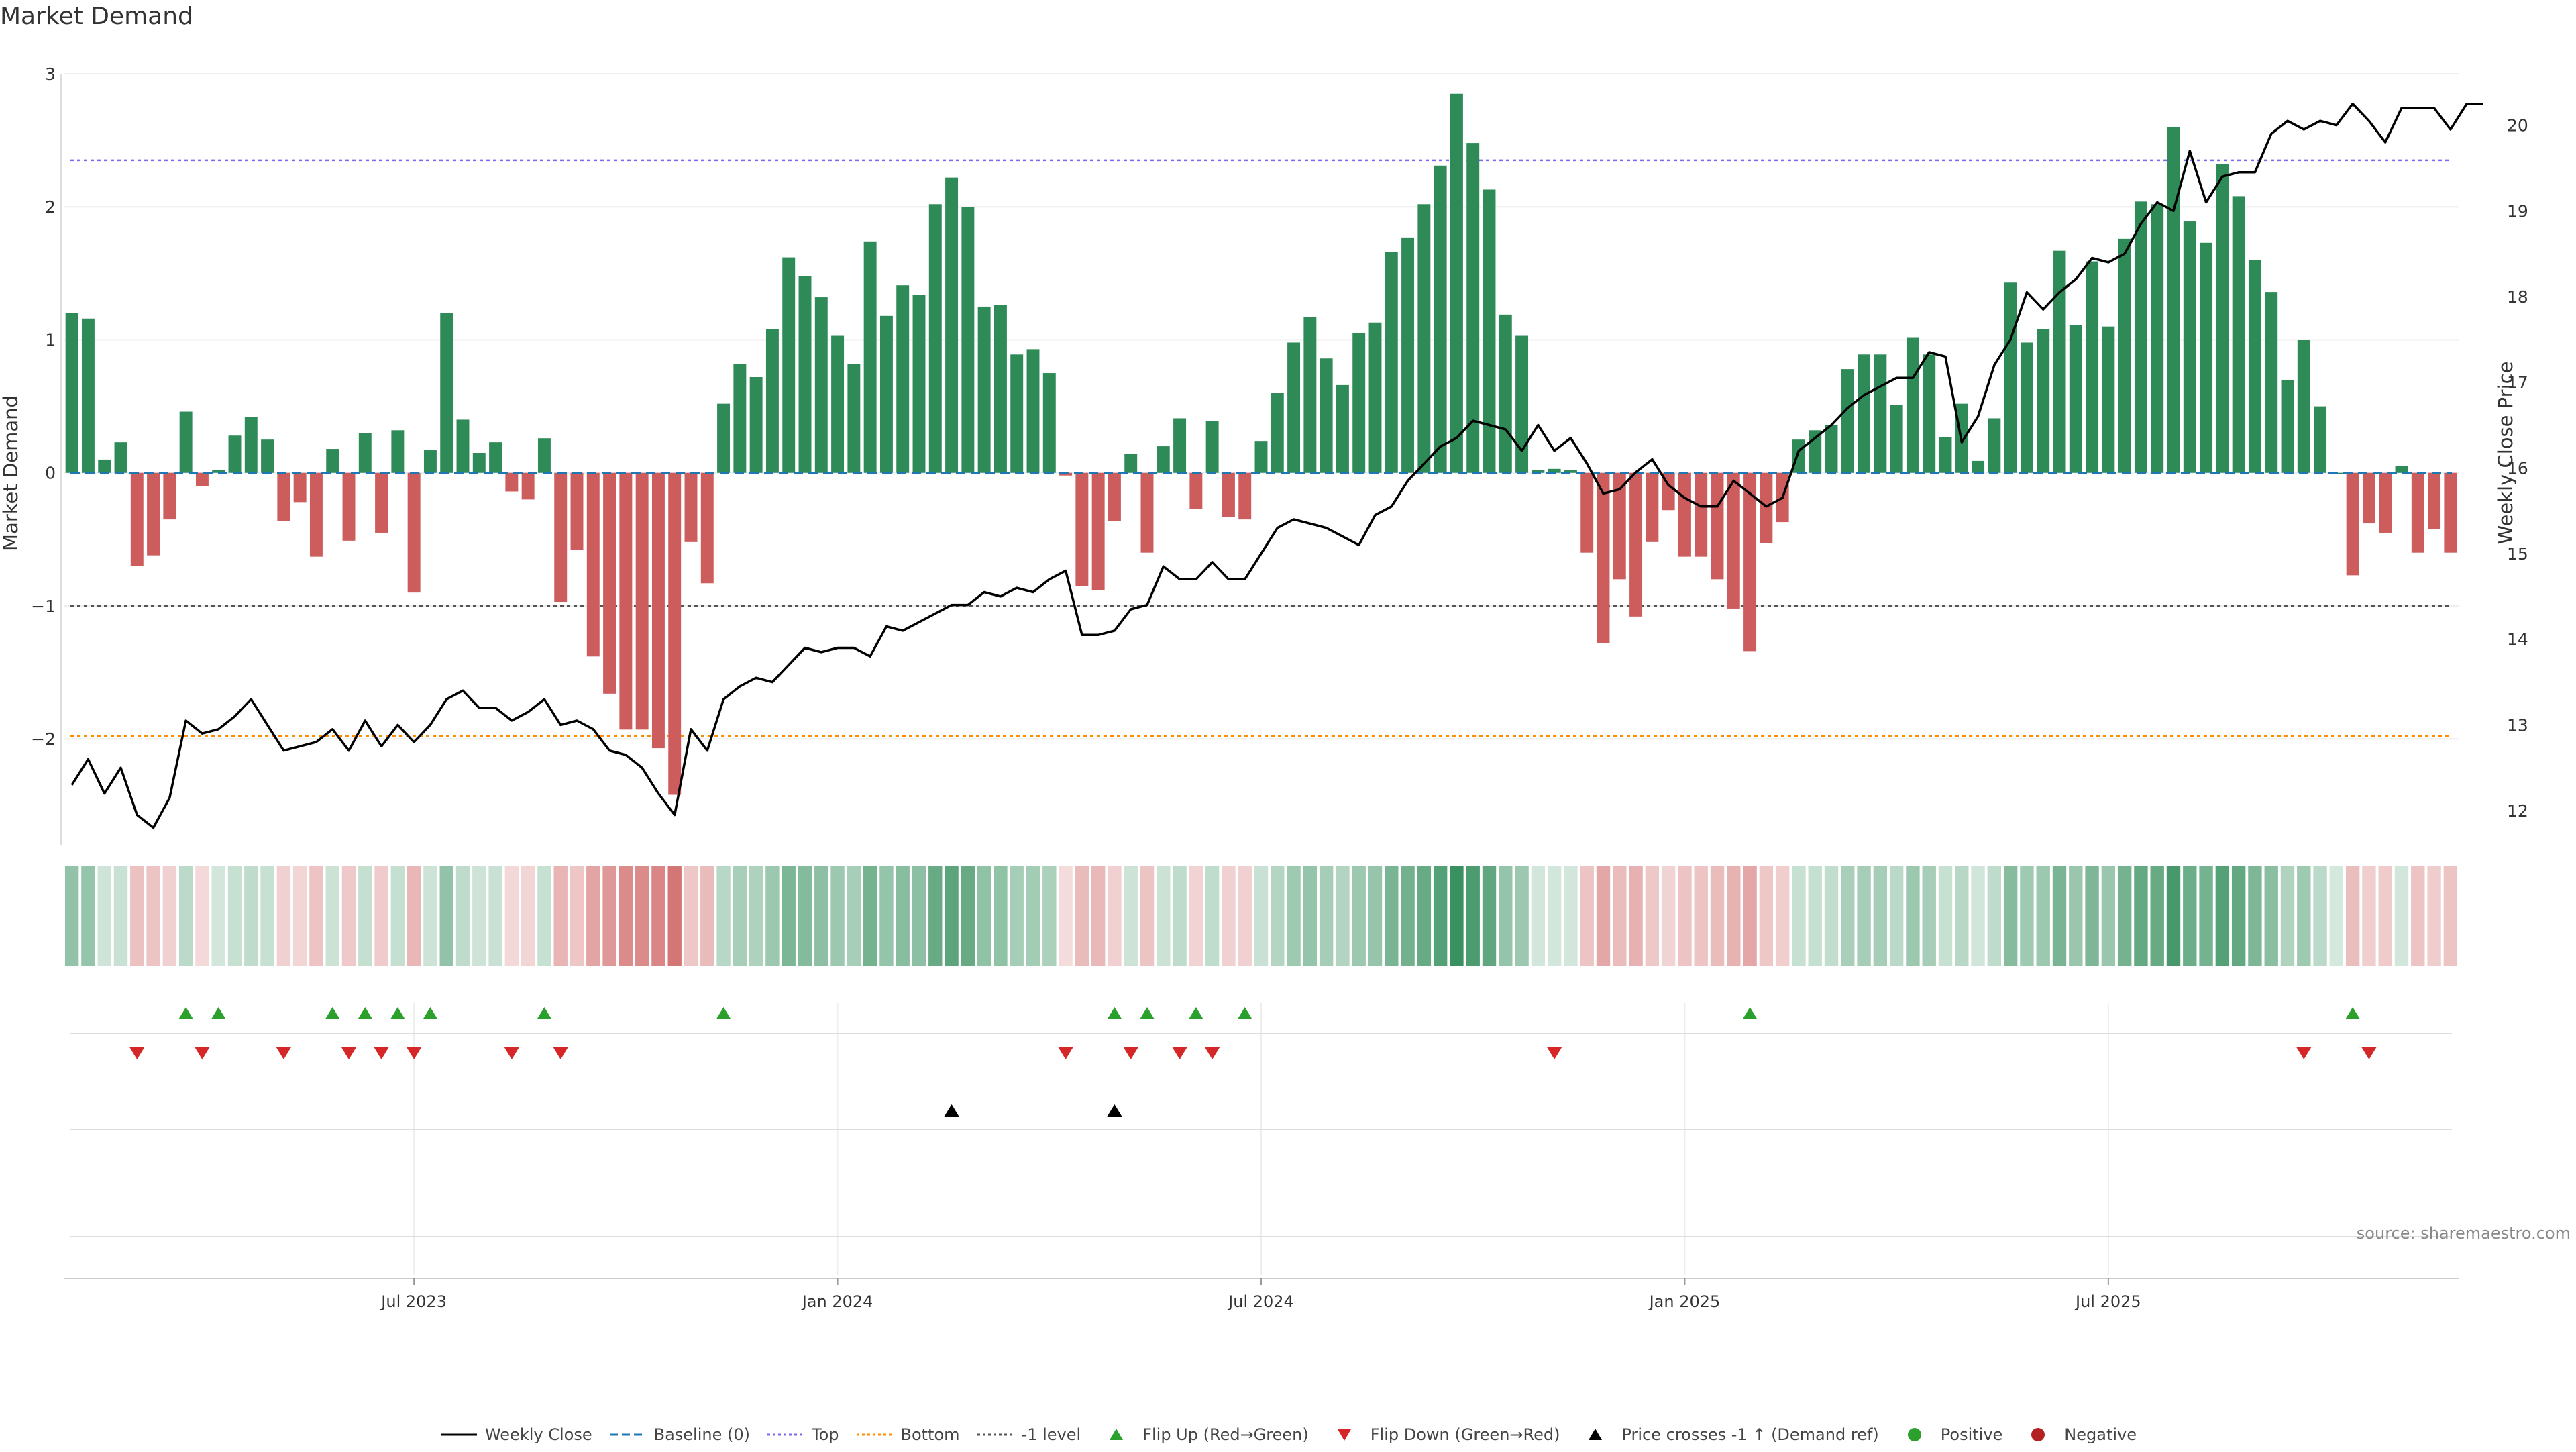 This screenshot has width=2576, height=1452. I want to click on legend-item: Bottom, so click(907, 1435).